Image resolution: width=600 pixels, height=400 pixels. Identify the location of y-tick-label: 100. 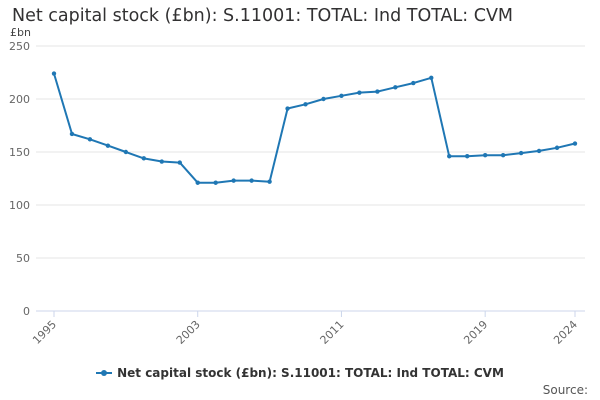
(19, 205).